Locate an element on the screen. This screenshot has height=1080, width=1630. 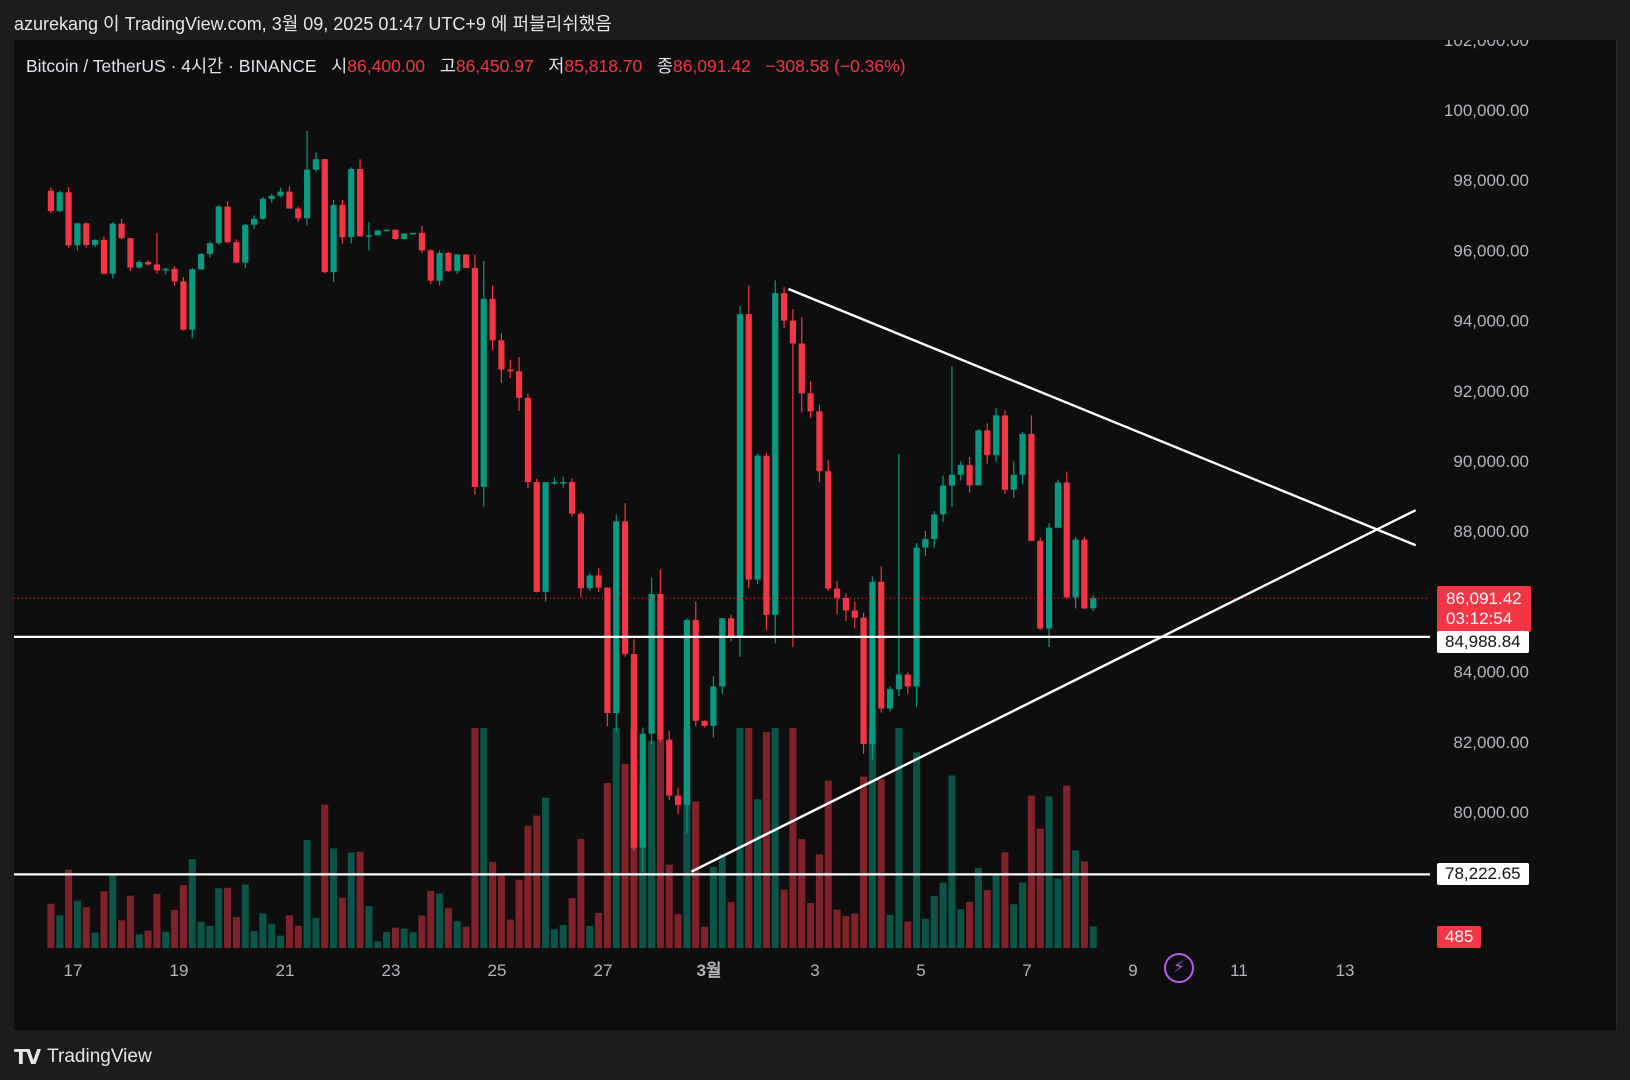
x-tick-label: 7 is located at coordinates (1026, 970).